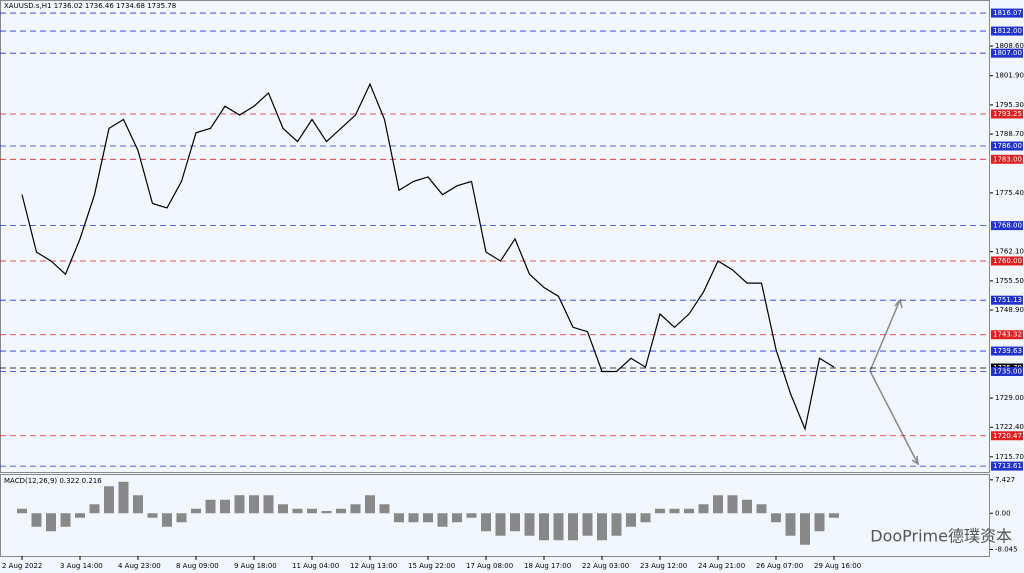 This screenshot has height=573, width=1024. I want to click on level-label: 1720.47, so click(1007, 436).